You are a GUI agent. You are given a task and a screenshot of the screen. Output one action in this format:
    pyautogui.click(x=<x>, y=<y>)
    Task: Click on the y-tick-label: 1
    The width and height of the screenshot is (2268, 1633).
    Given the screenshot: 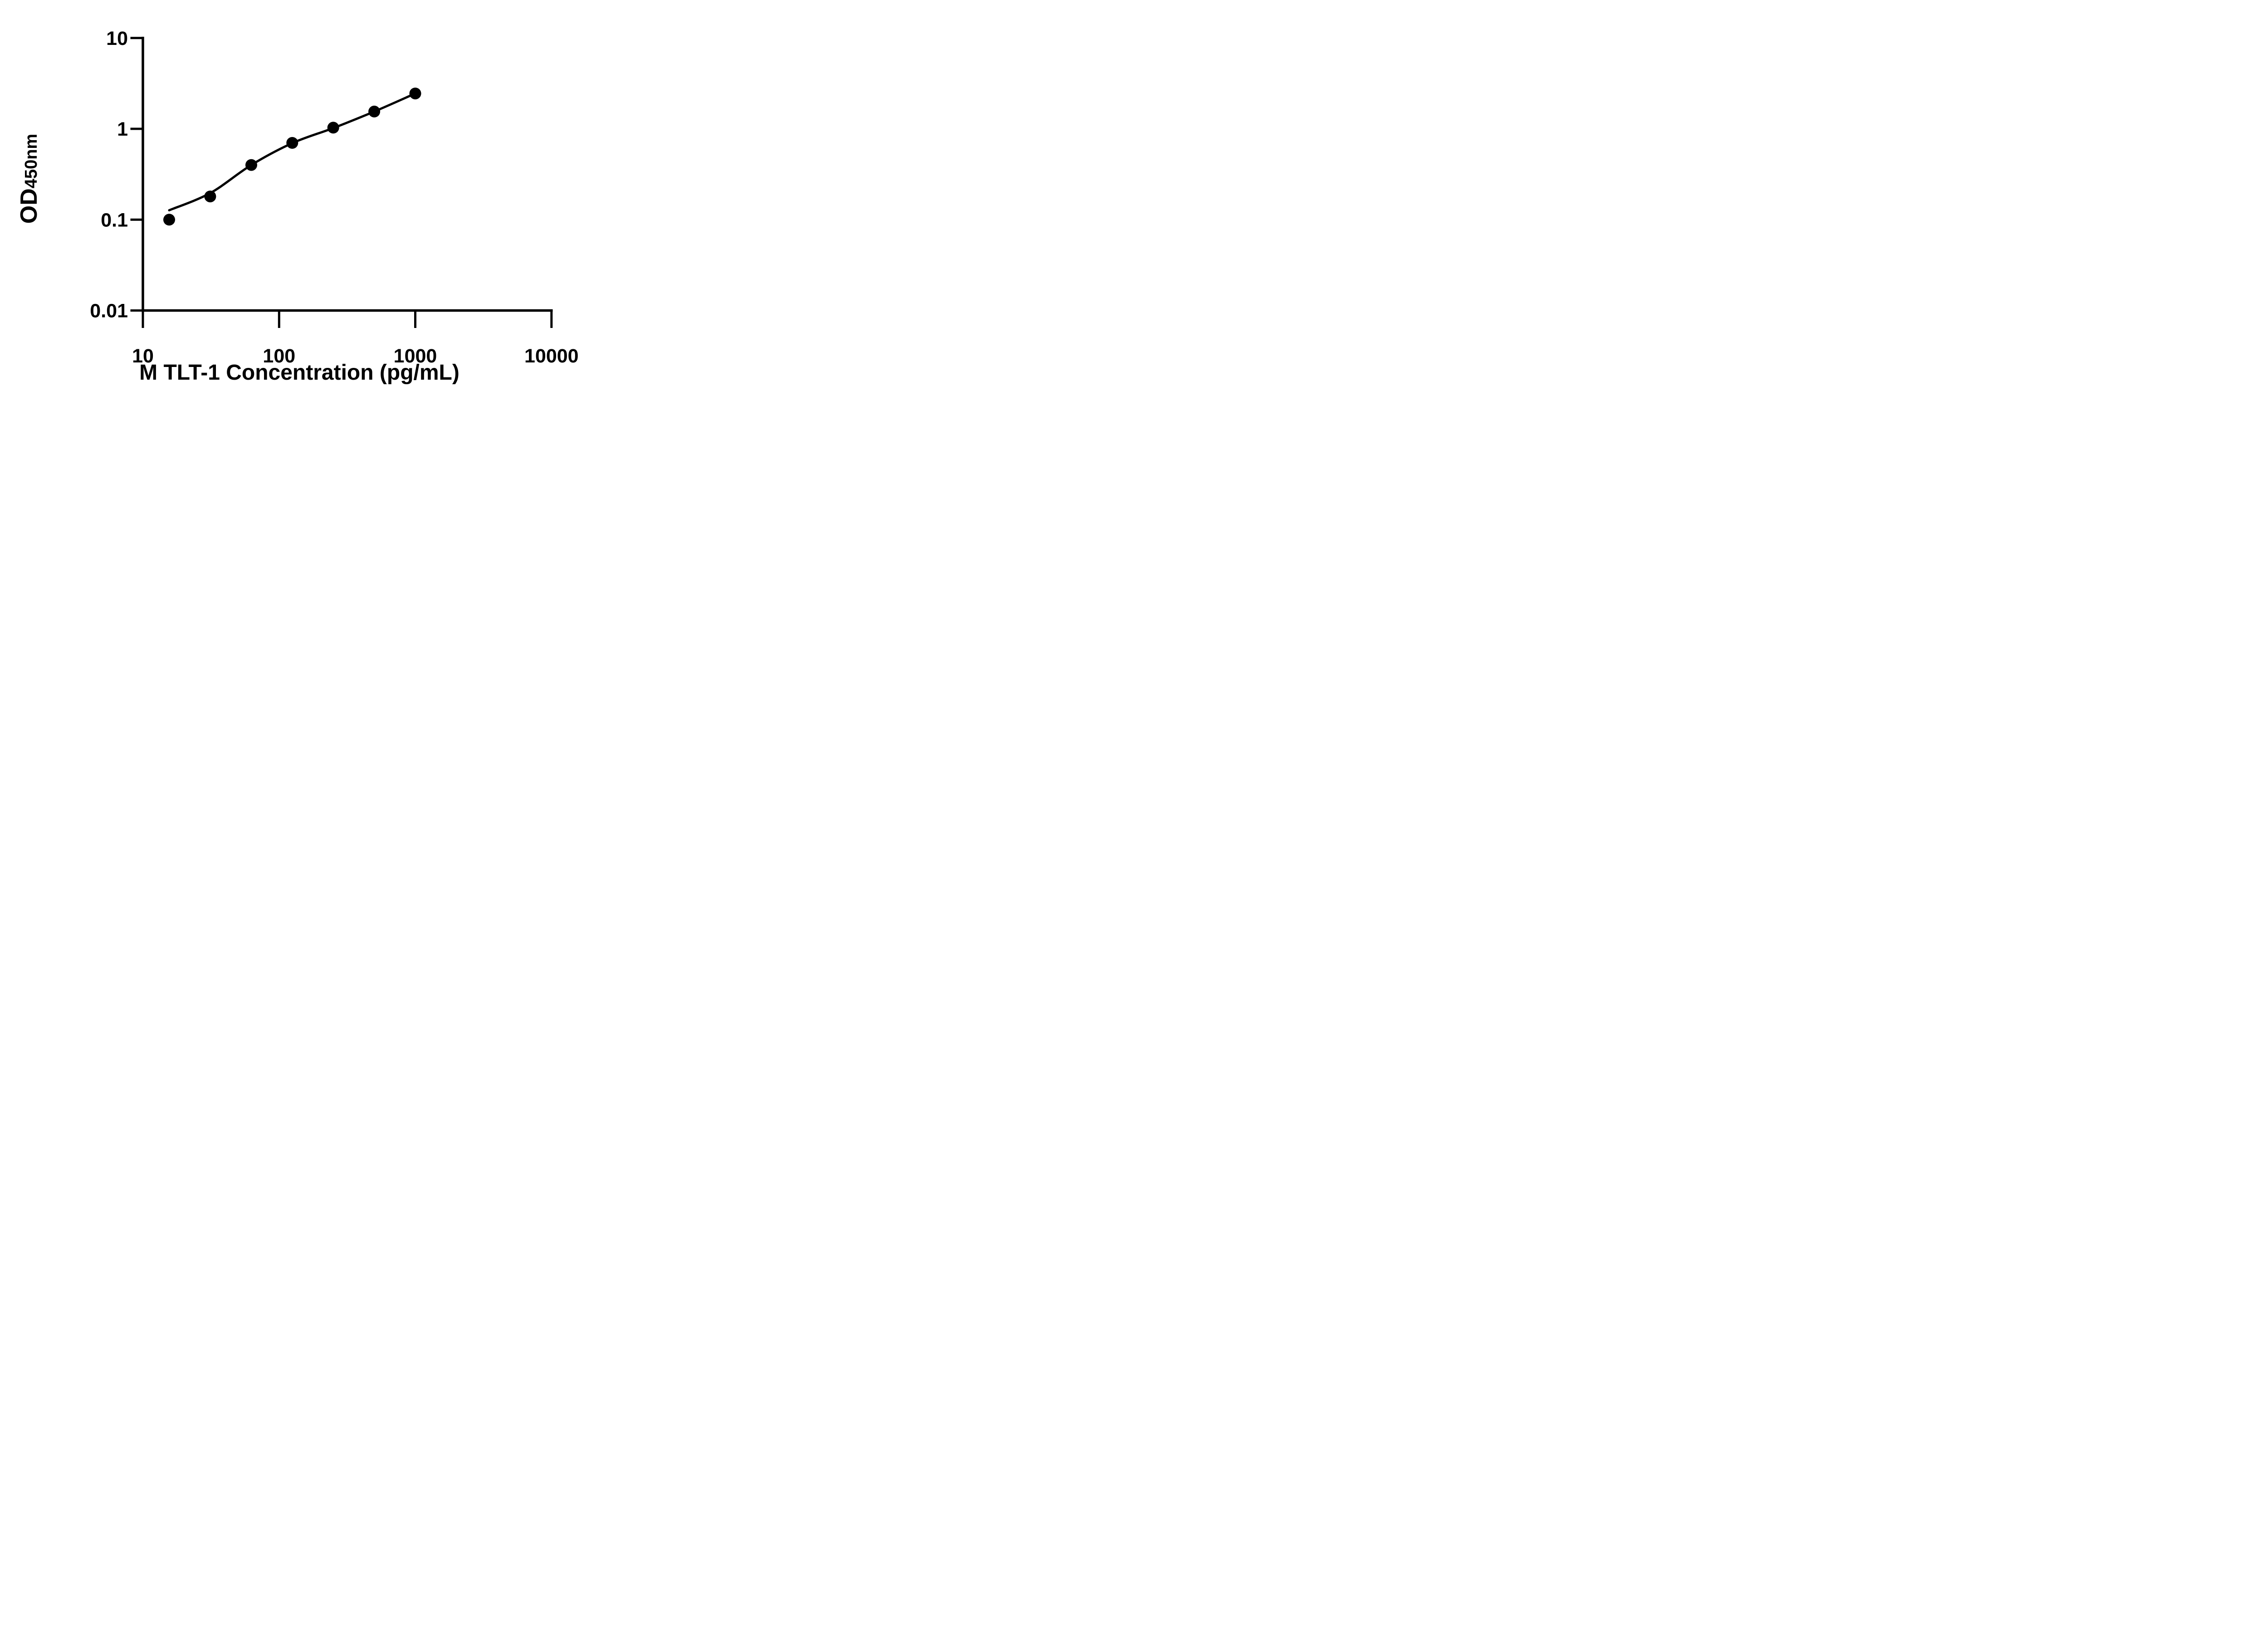 What is the action you would take?
    pyautogui.click(x=123, y=129)
    